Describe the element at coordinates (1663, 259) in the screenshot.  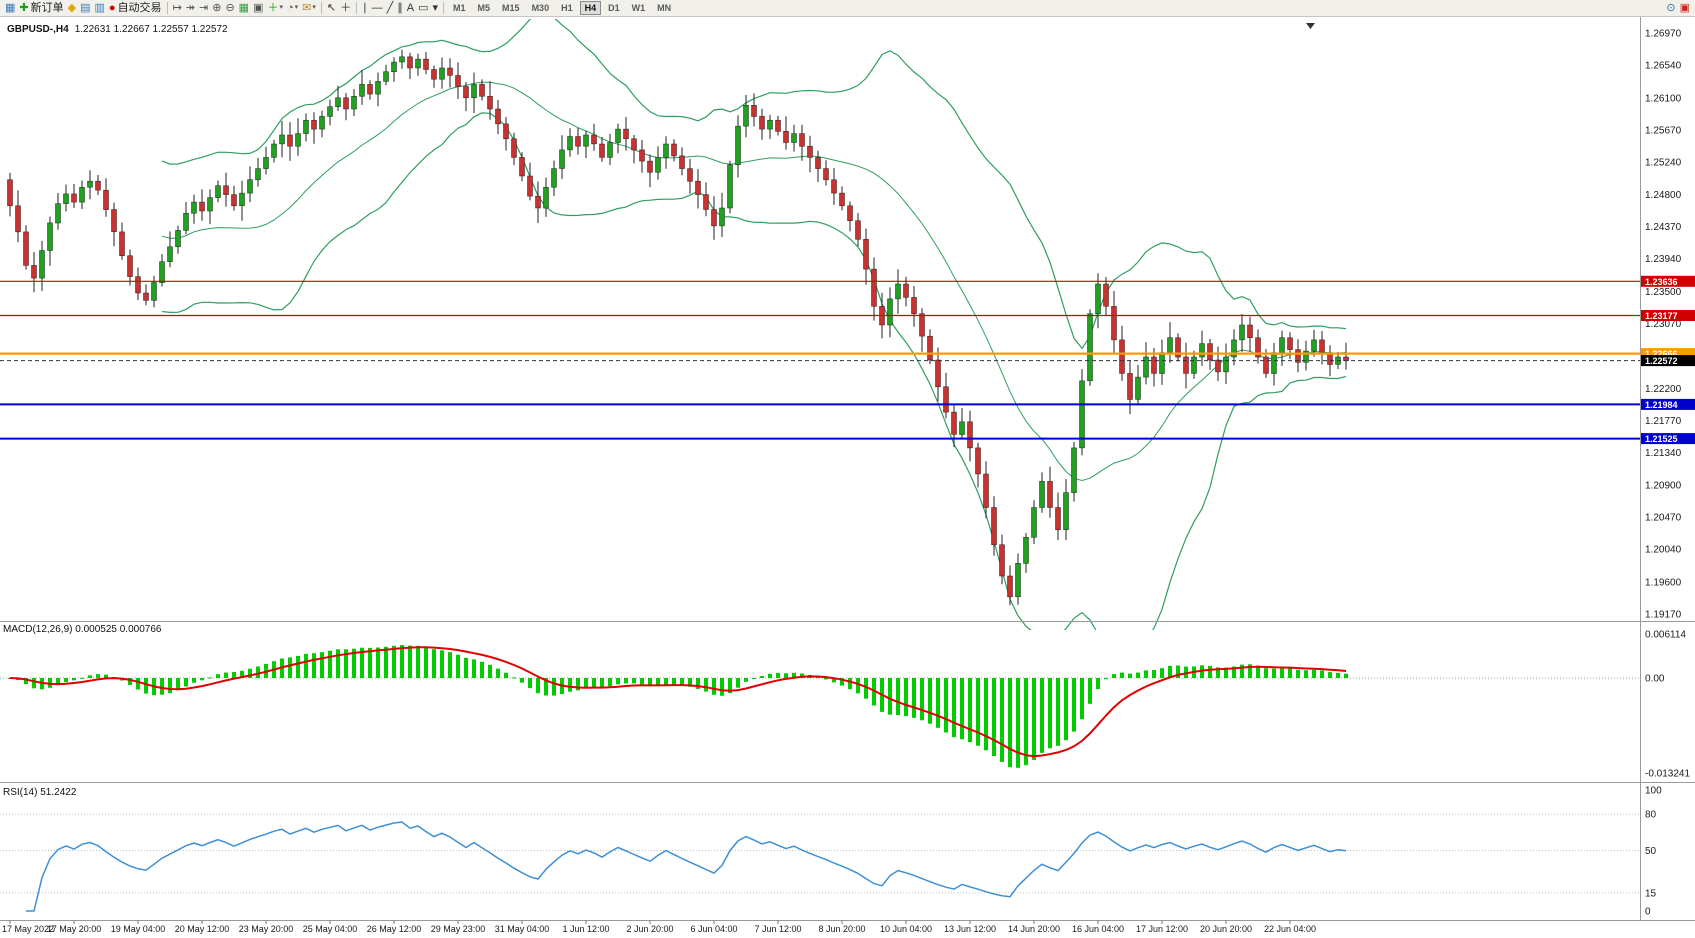
I see `svg-text: 1.23940` at that location.